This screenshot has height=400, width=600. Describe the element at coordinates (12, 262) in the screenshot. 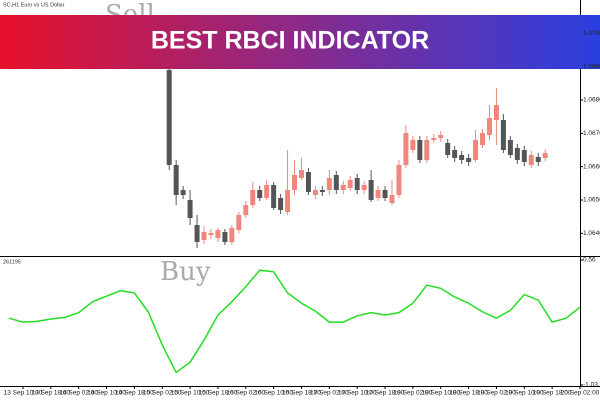

I see `indicator-label: 261195` at that location.